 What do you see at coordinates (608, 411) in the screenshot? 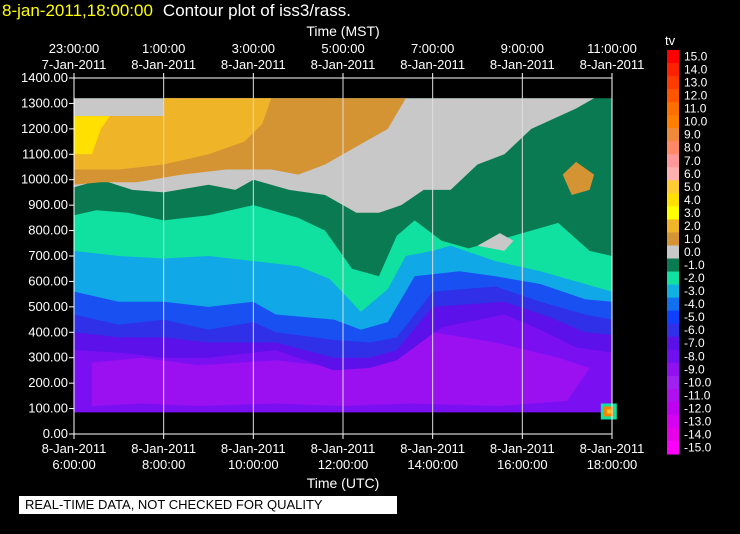
I see `hotspot-core` at bounding box center [608, 411].